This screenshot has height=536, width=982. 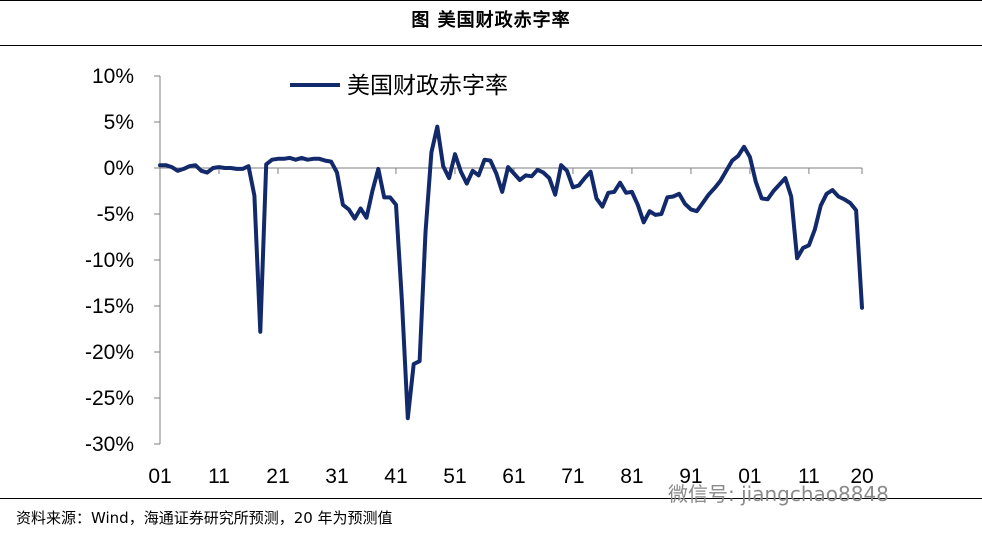 What do you see at coordinates (491, 498) in the screenshot?
I see `source-rule` at bounding box center [491, 498].